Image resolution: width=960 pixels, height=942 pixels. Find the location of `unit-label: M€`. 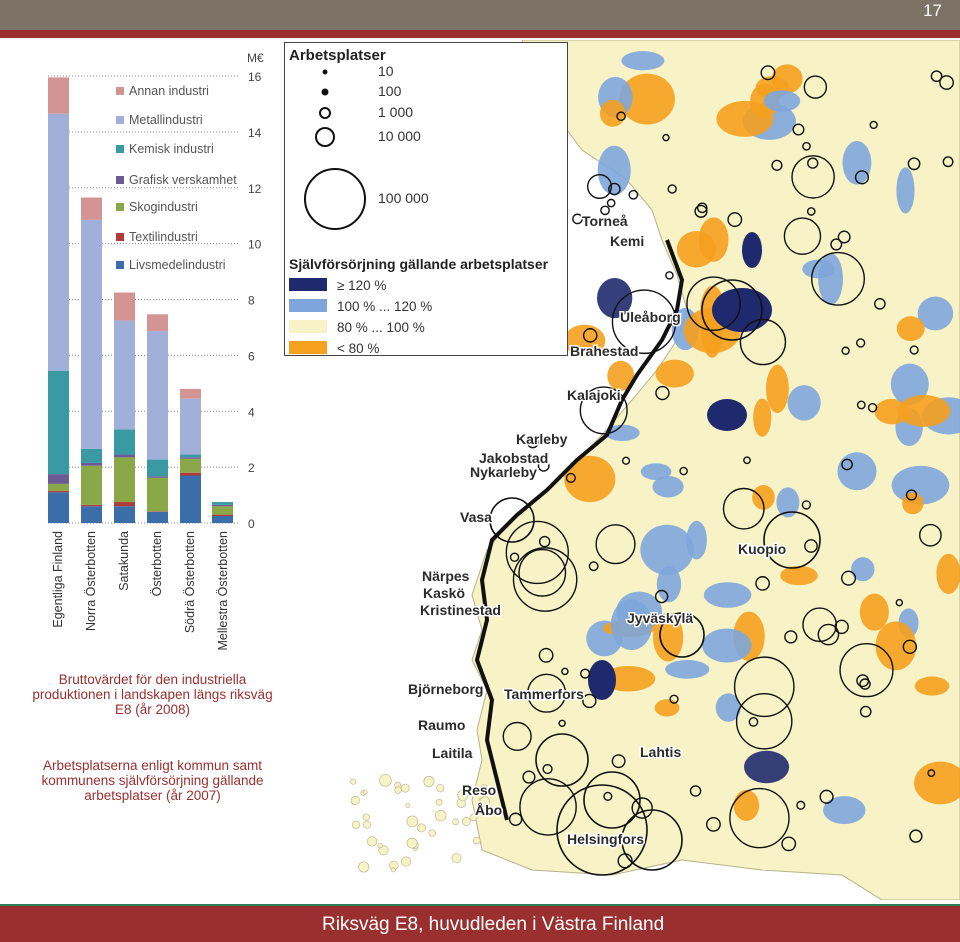

unit-label: M€ is located at coordinates (255, 58).